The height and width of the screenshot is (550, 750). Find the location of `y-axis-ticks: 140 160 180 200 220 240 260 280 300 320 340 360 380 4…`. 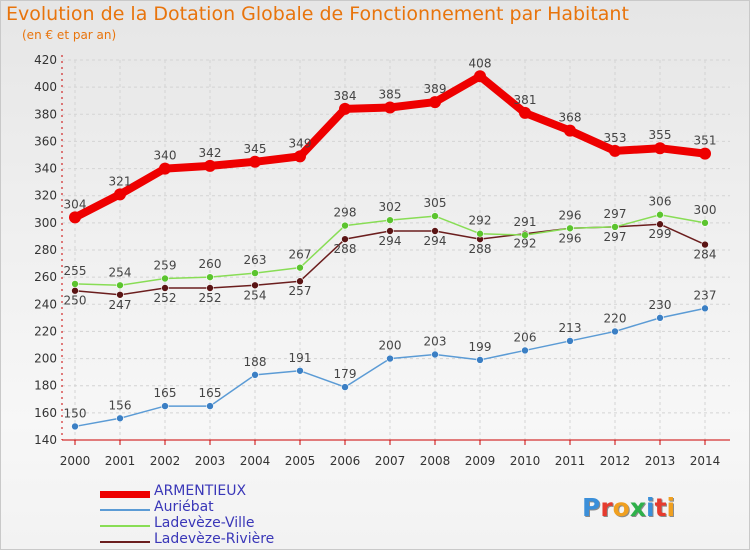

y-axis-ticks: 140 160 180 200 220 240 260 280 300 320 340 360 380 4… is located at coordinates (45, 250).